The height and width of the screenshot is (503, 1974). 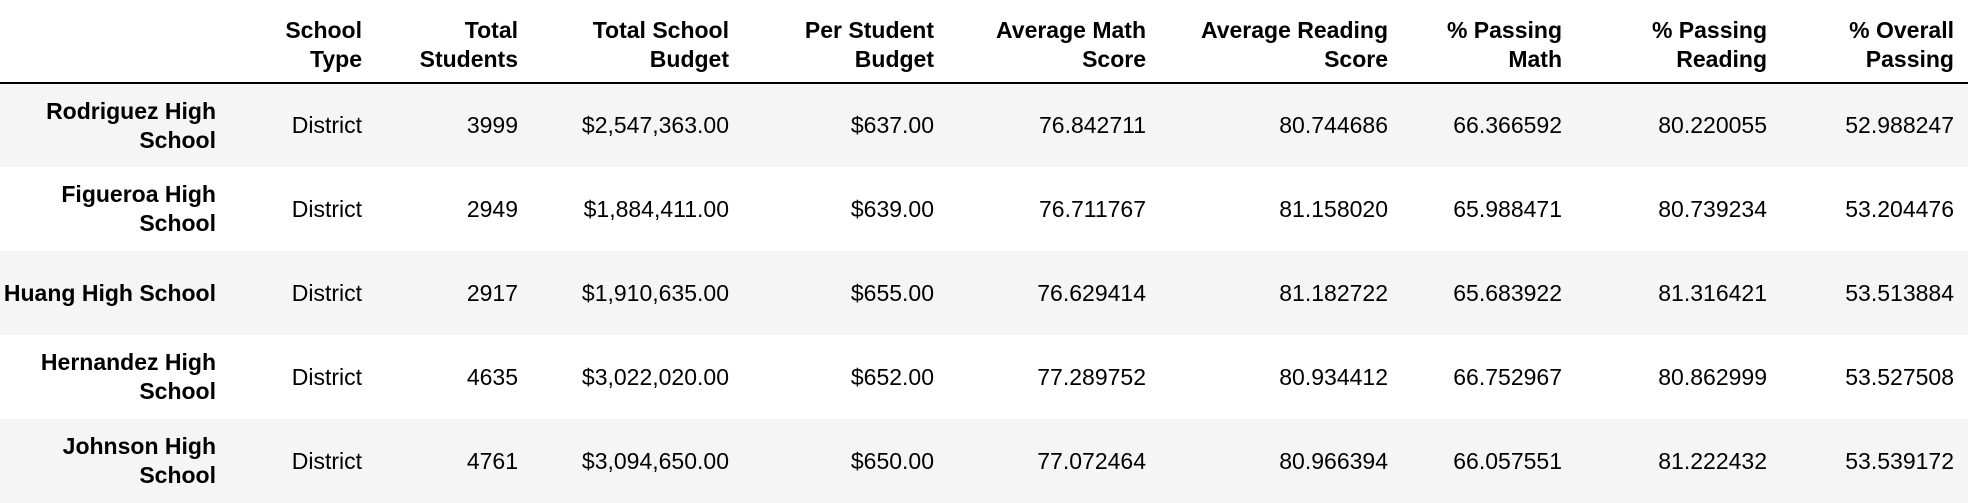 I want to click on cell-passing-math: 66.057551, so click(x=1507, y=460).